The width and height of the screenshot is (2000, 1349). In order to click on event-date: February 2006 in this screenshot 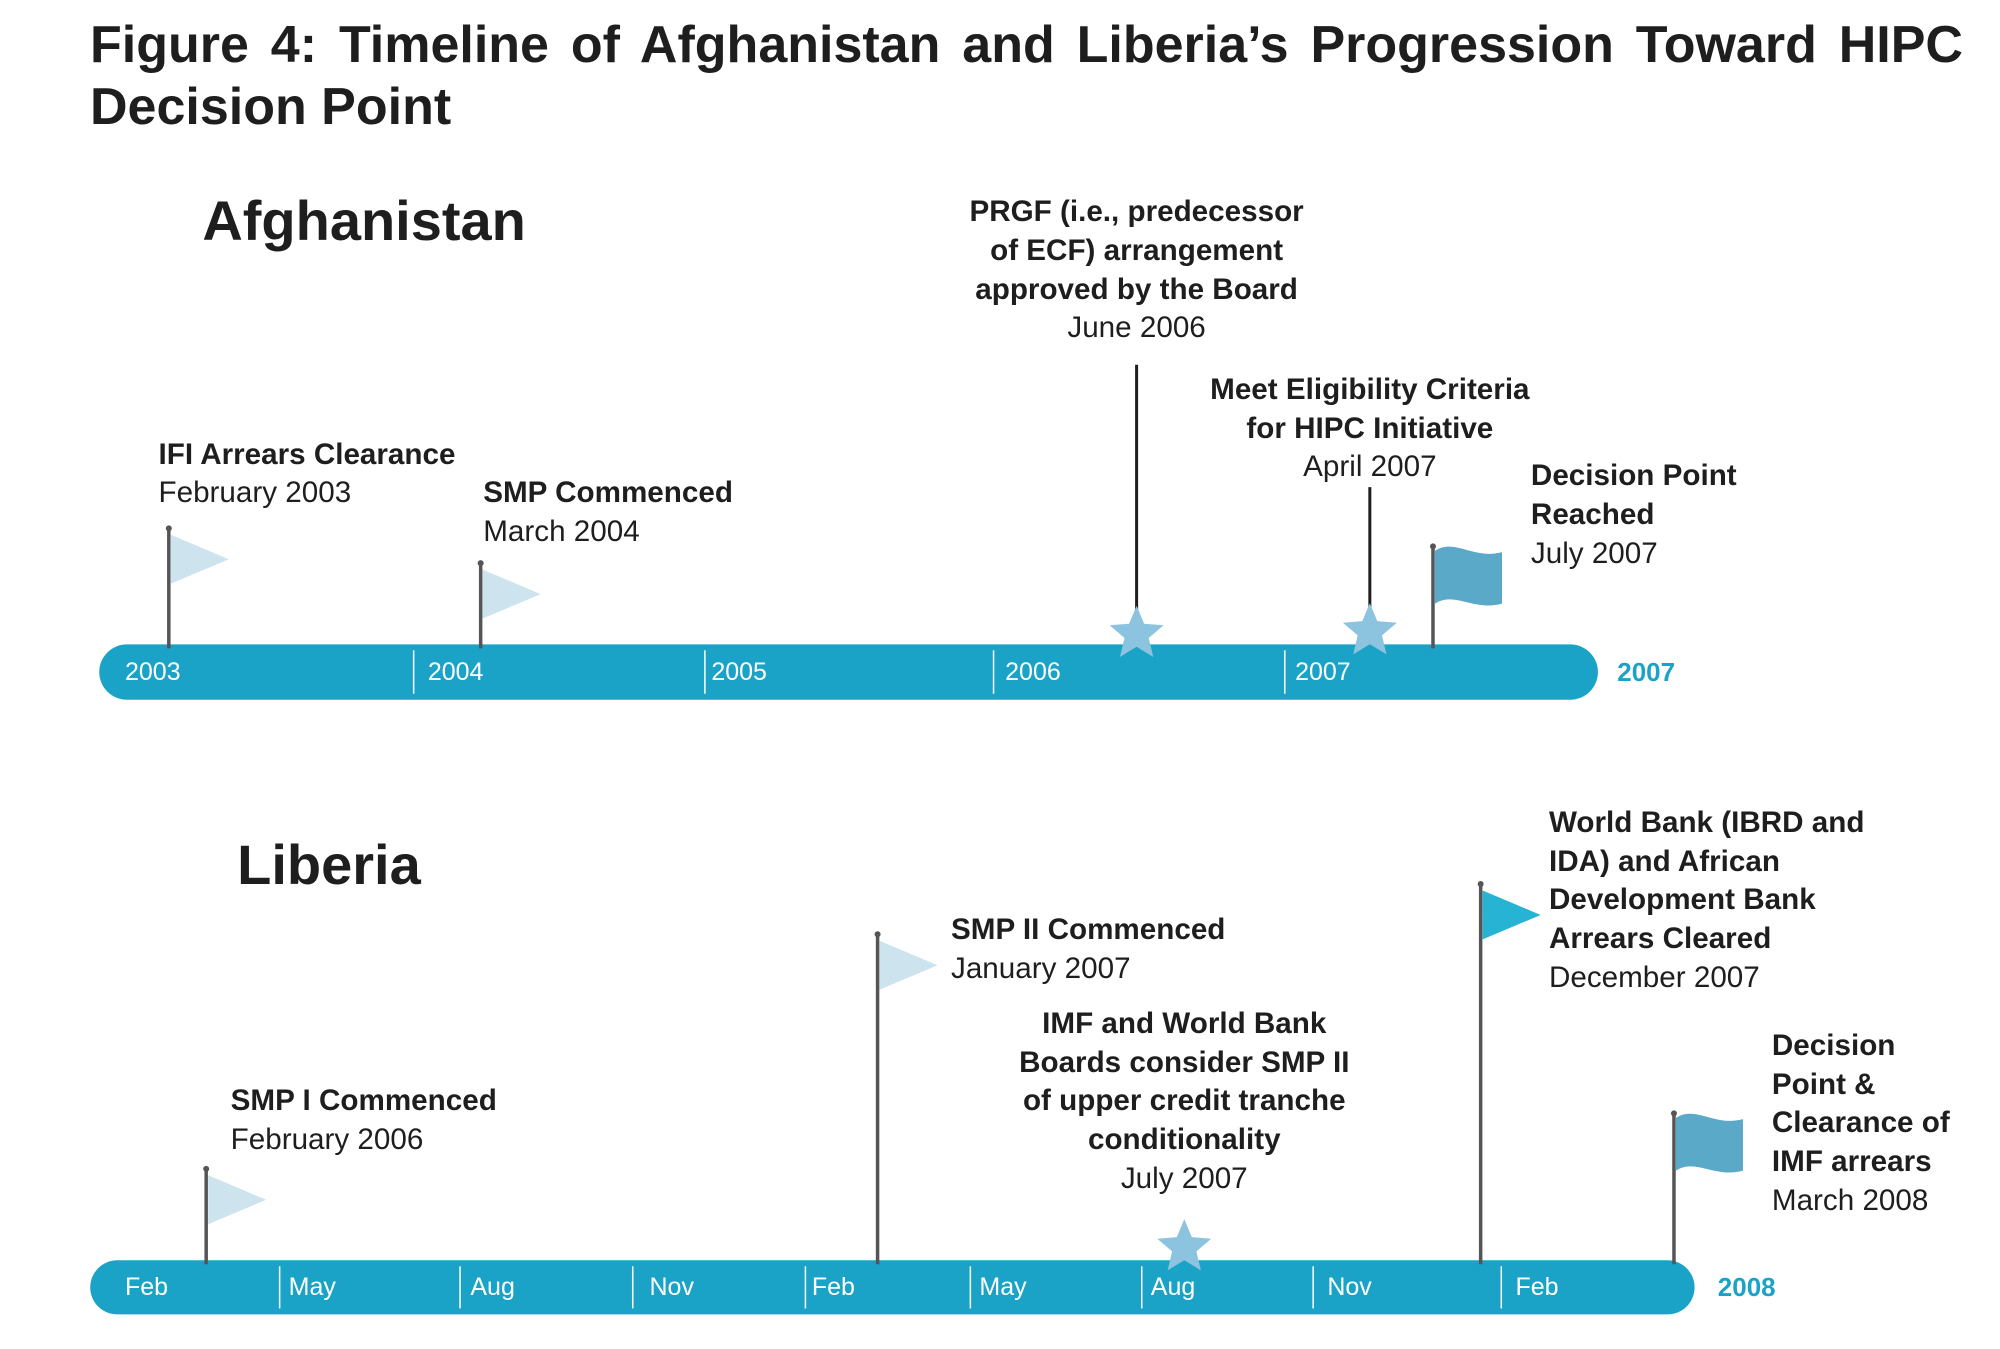, I will do `click(327, 1140)`.